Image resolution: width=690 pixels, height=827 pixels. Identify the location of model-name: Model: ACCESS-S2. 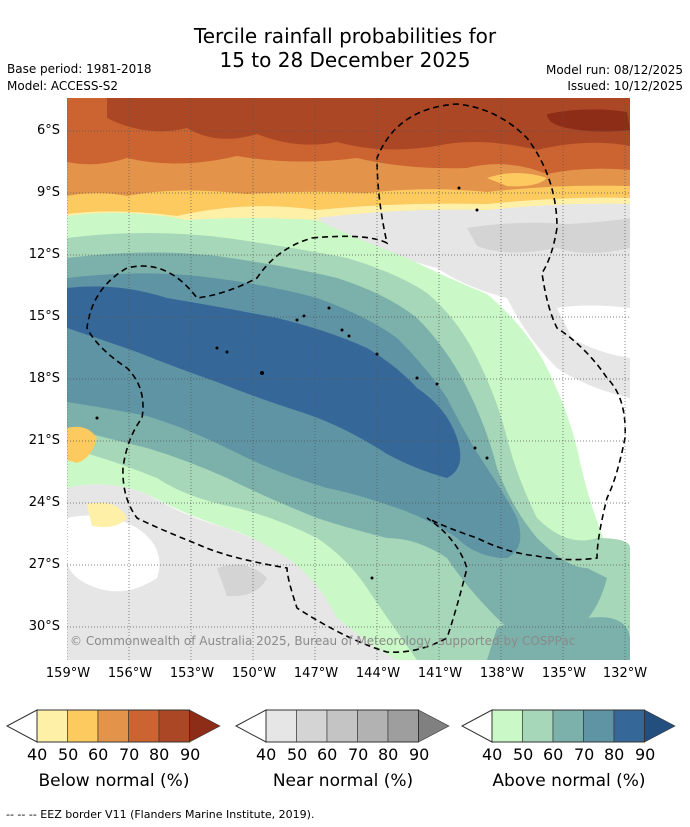
(63, 86).